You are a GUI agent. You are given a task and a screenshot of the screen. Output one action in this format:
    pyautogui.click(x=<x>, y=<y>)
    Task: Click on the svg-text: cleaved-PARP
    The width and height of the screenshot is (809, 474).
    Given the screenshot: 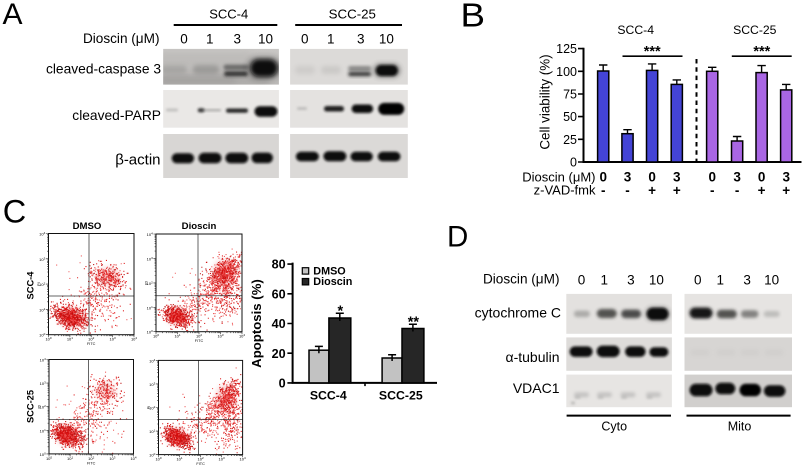 What is the action you would take?
    pyautogui.click(x=116, y=115)
    